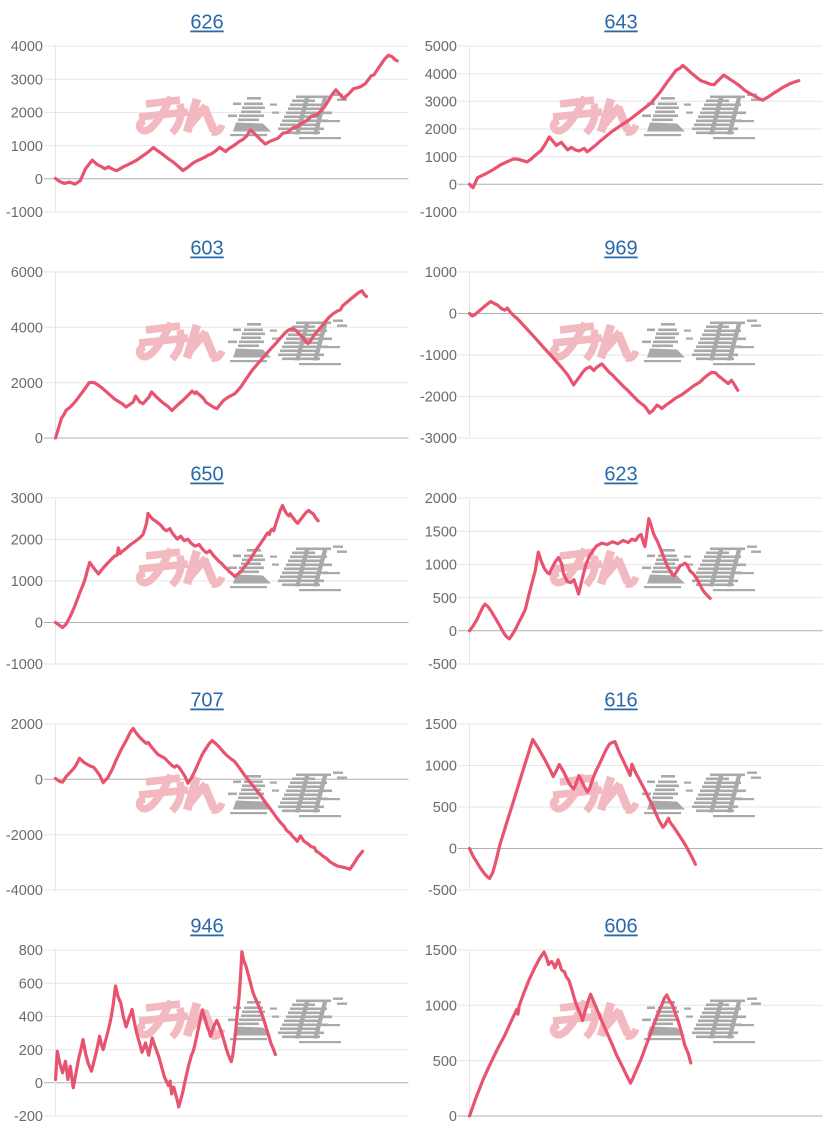  I want to click on svg-text: 626, so click(206, 23).